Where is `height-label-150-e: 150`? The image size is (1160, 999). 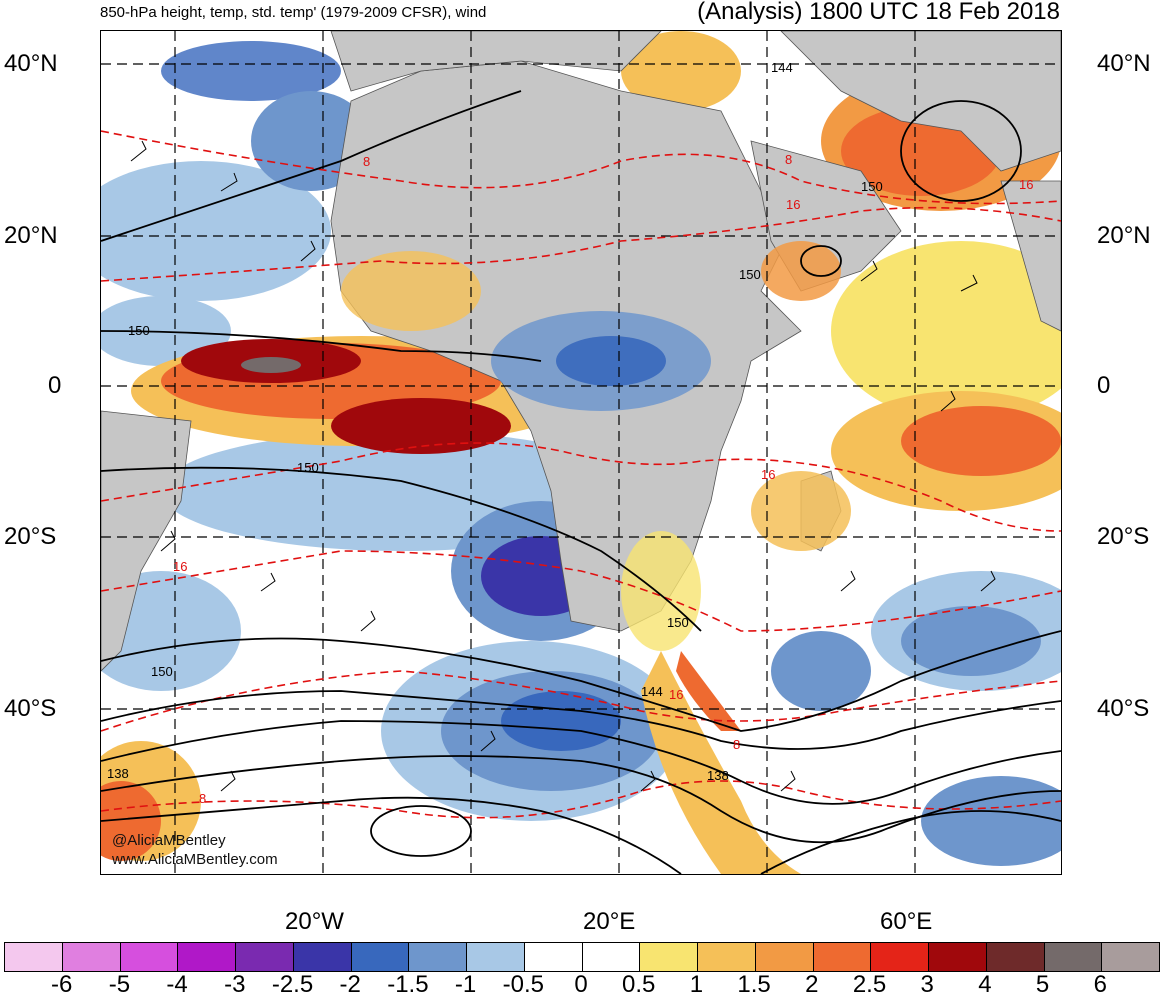 height-label-150-e: 150 is located at coordinates (750, 274).